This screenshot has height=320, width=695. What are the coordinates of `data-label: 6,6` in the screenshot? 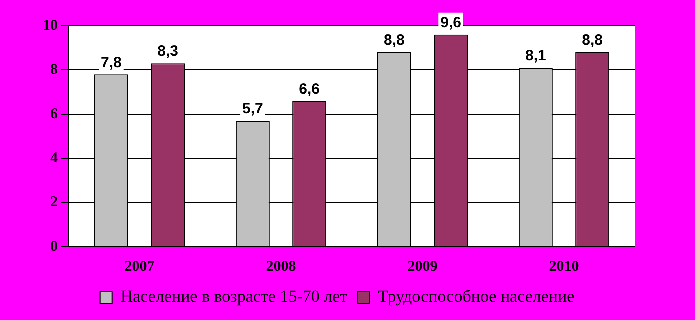 It's located at (309, 89).